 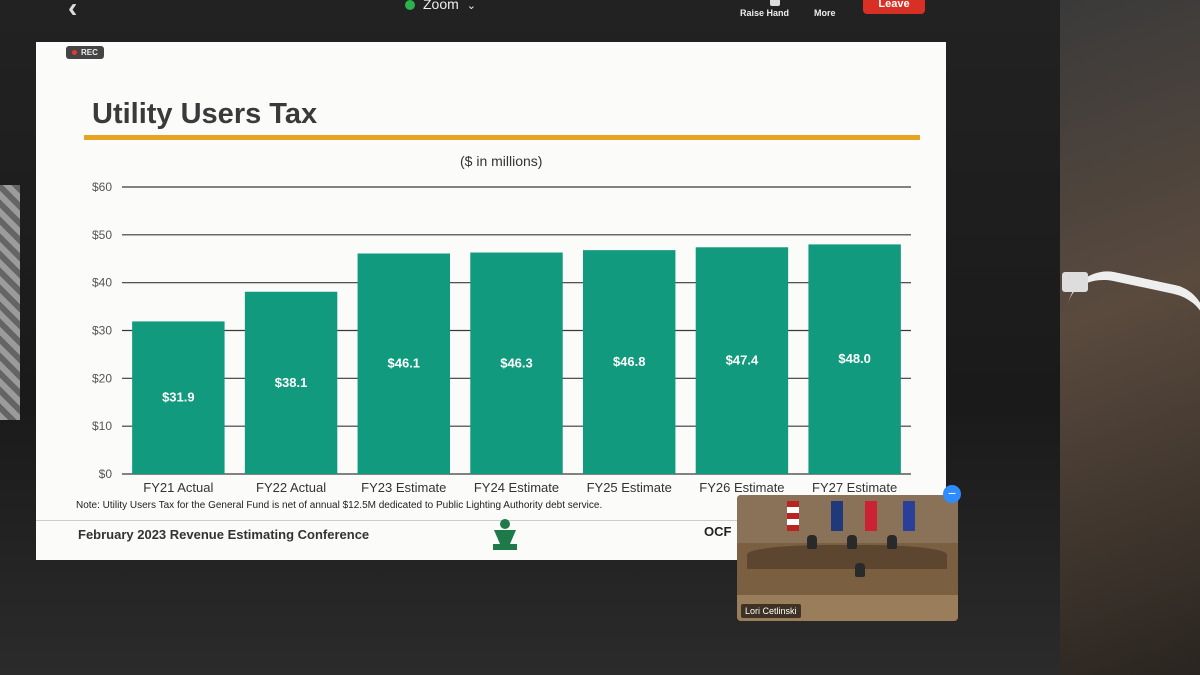 What do you see at coordinates (102, 331) in the screenshot?
I see `y-tick-label: $30` at bounding box center [102, 331].